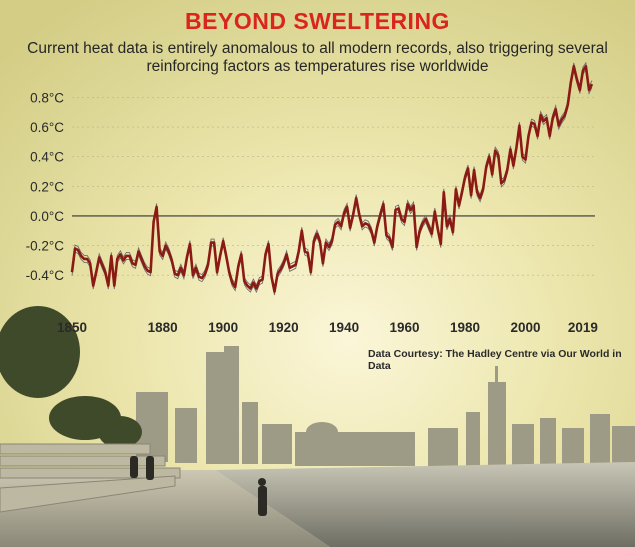 Image resolution: width=635 pixels, height=547 pixels. I want to click on y-tick-label-3: 0.2°C, so click(47, 186).